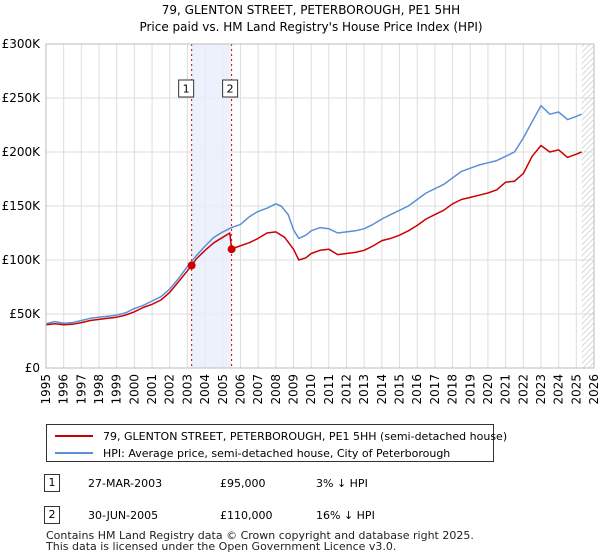 Image resolution: width=600 pixels, height=560 pixels. I want to click on x-tick-label: 2001, so click(152, 389).